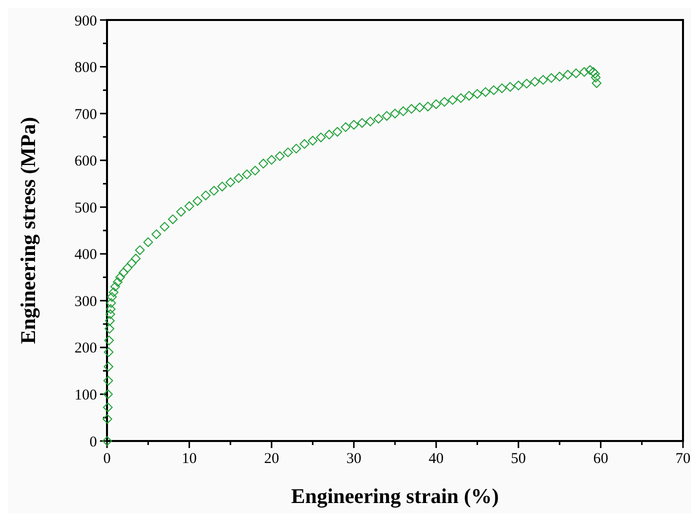 The height and width of the screenshot is (521, 699). Describe the element at coordinates (85, 21) in the screenshot. I see `y-tick-label: 900` at that location.